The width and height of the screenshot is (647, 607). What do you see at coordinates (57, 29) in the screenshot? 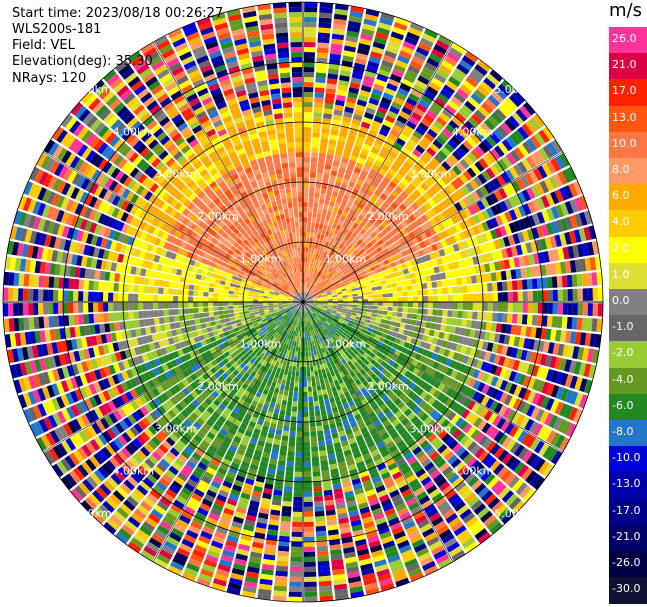
I see `instrument-label: WLS200s-181` at bounding box center [57, 29].